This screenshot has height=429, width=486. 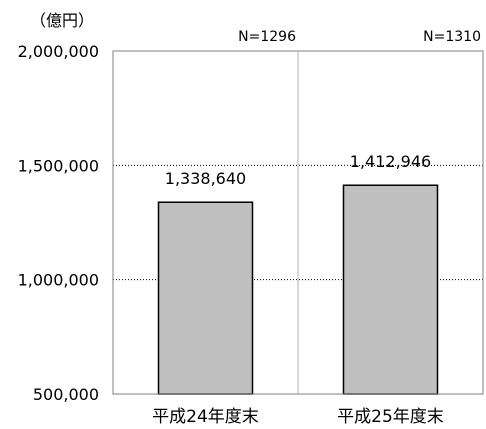 I want to click on data-labels: 1,338,640 1,412,946, so click(x=298, y=170).